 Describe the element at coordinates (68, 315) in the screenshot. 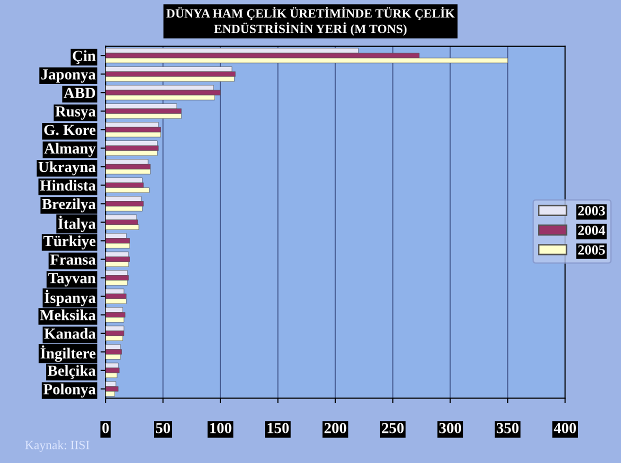

I see `y-tick-label: Meksika` at that location.